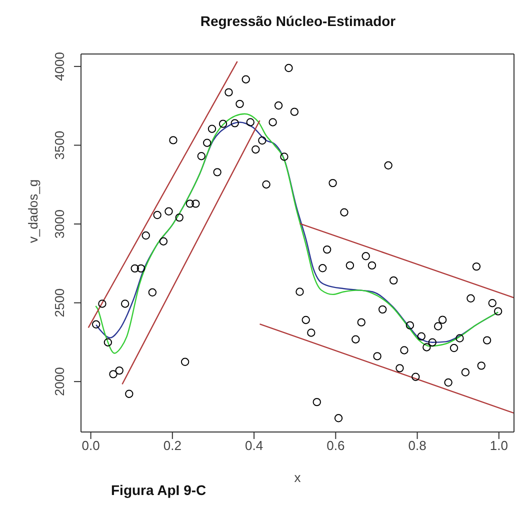 The image size is (529, 505). Describe the element at coordinates (499, 446) in the screenshot. I see `x-tick-label: 1.0` at that location.